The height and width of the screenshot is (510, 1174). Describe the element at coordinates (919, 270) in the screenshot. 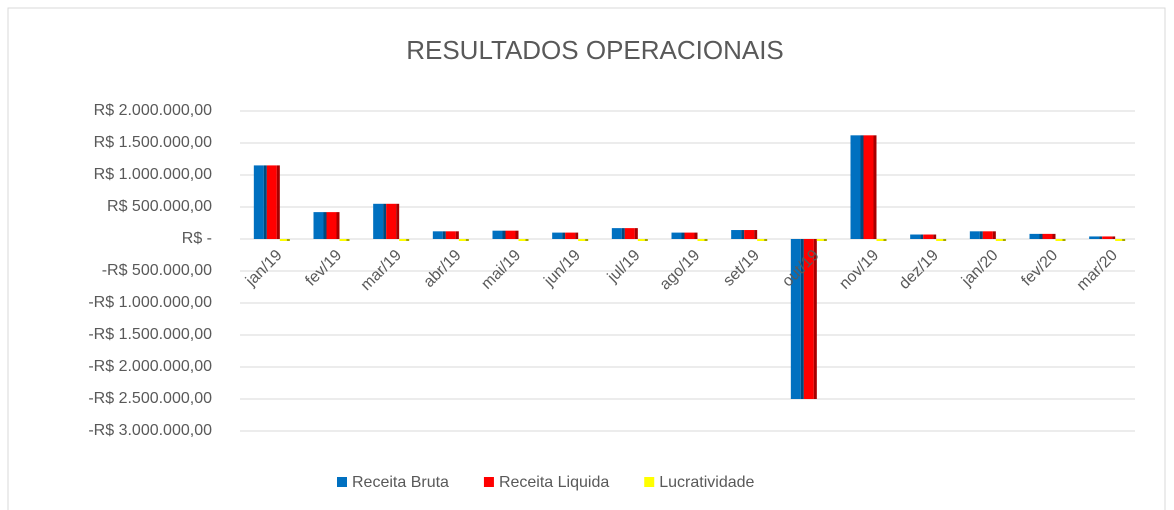

I see `x-tick-label: dez/19` at that location.